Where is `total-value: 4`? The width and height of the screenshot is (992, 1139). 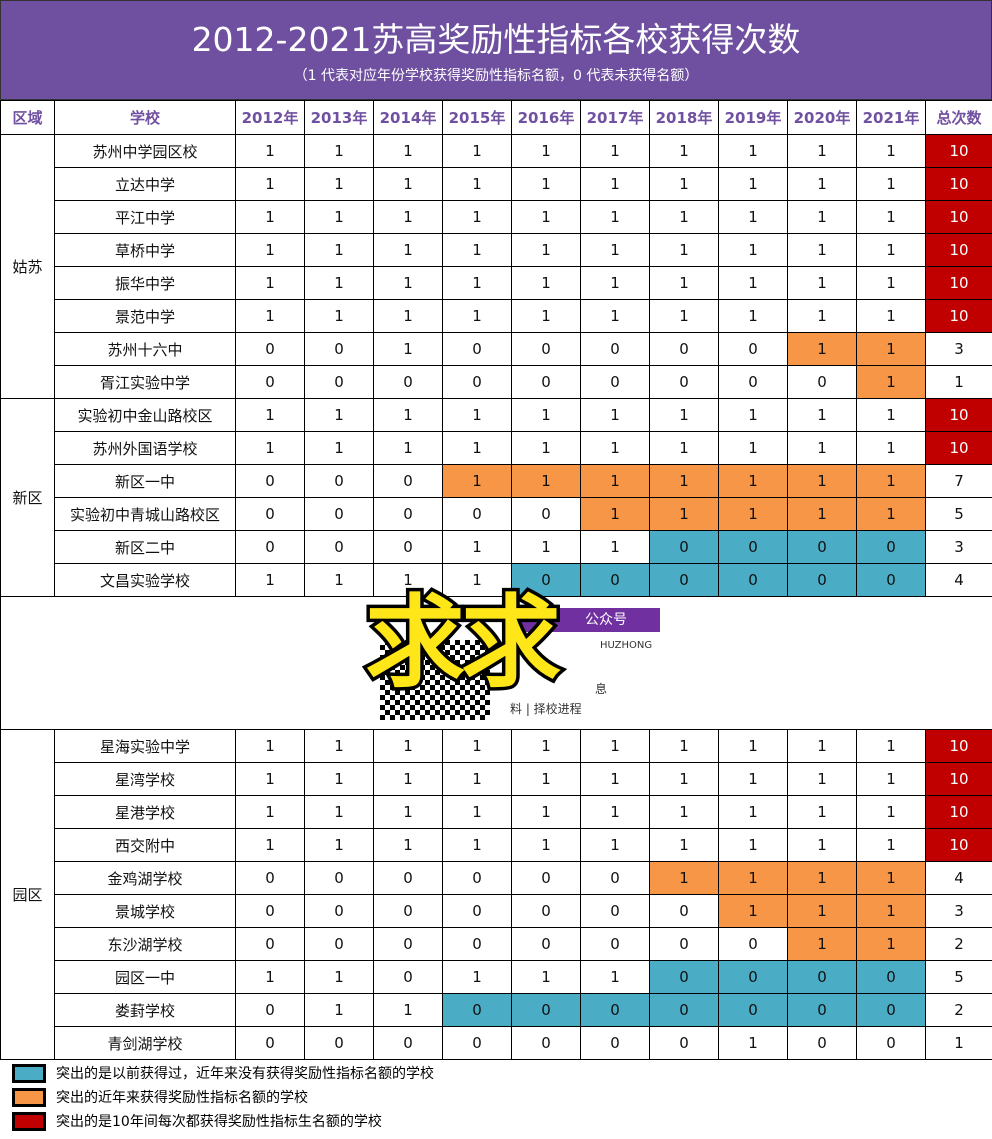 total-value: 4 is located at coordinates (958, 878).